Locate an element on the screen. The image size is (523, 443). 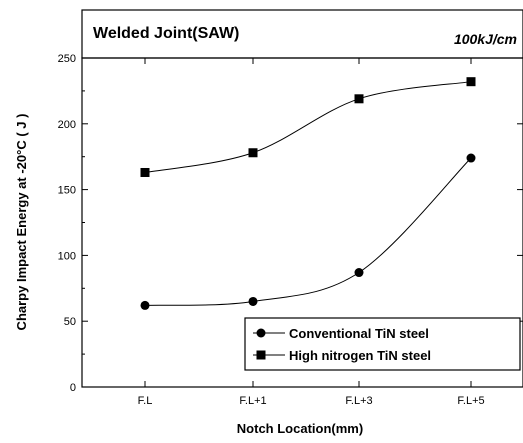
legend-marker-square is located at coordinates (261, 355).